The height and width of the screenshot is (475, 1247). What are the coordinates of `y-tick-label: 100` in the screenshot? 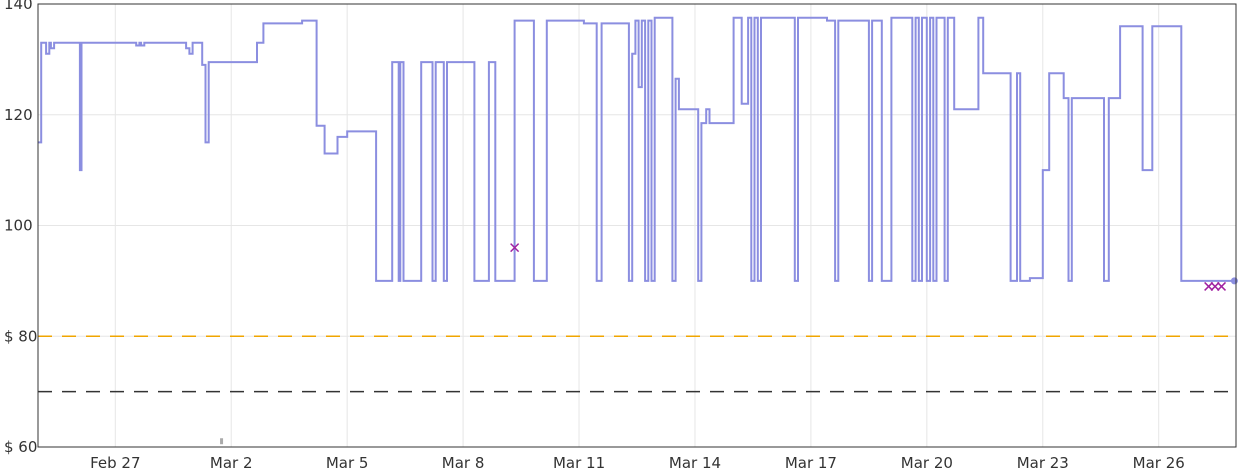 It's located at (18, 226).